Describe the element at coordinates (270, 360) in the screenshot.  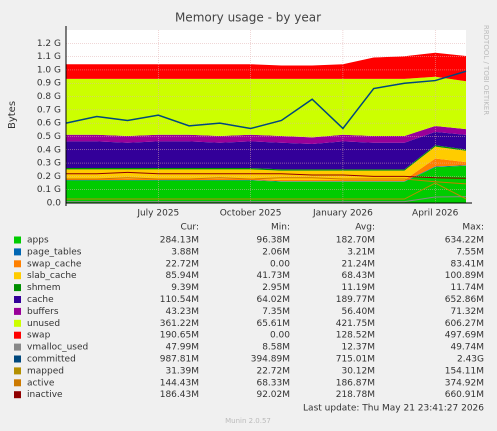
I see `legend-stat: 394.89M` at that location.